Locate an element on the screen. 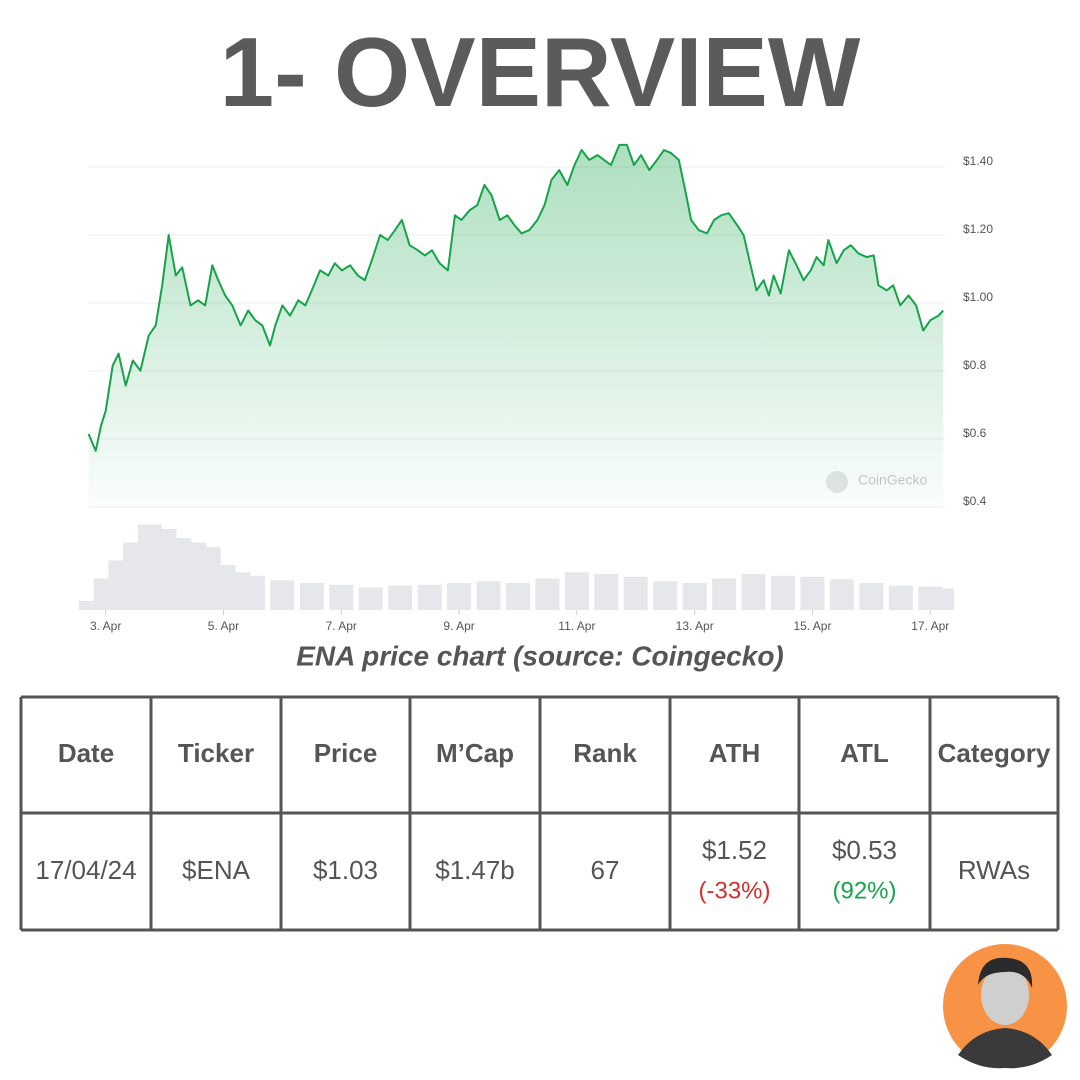 This screenshot has height=1080, width=1080. table-header: Category is located at coordinates (994, 753).